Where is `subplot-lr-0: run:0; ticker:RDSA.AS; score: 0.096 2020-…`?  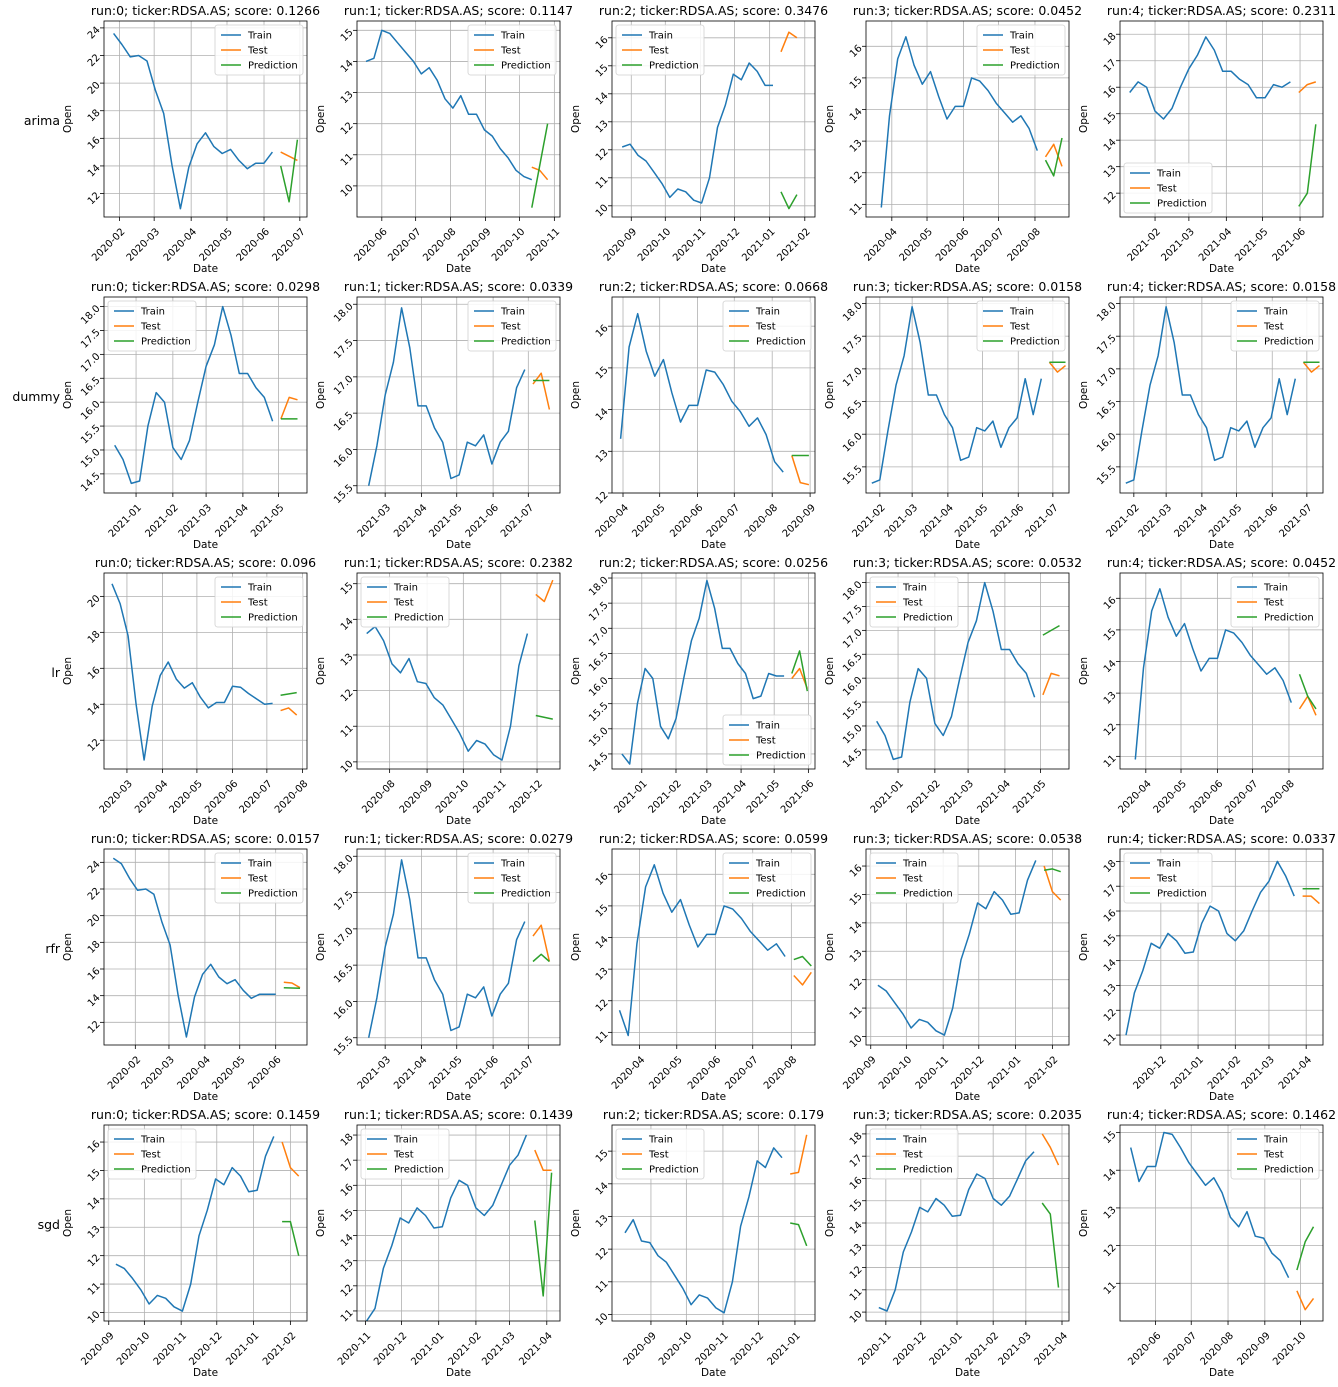 subplot-lr-0: run:0; ticker:RDSA.AS; score: 0.096 2020-… is located at coordinates (189, 691).